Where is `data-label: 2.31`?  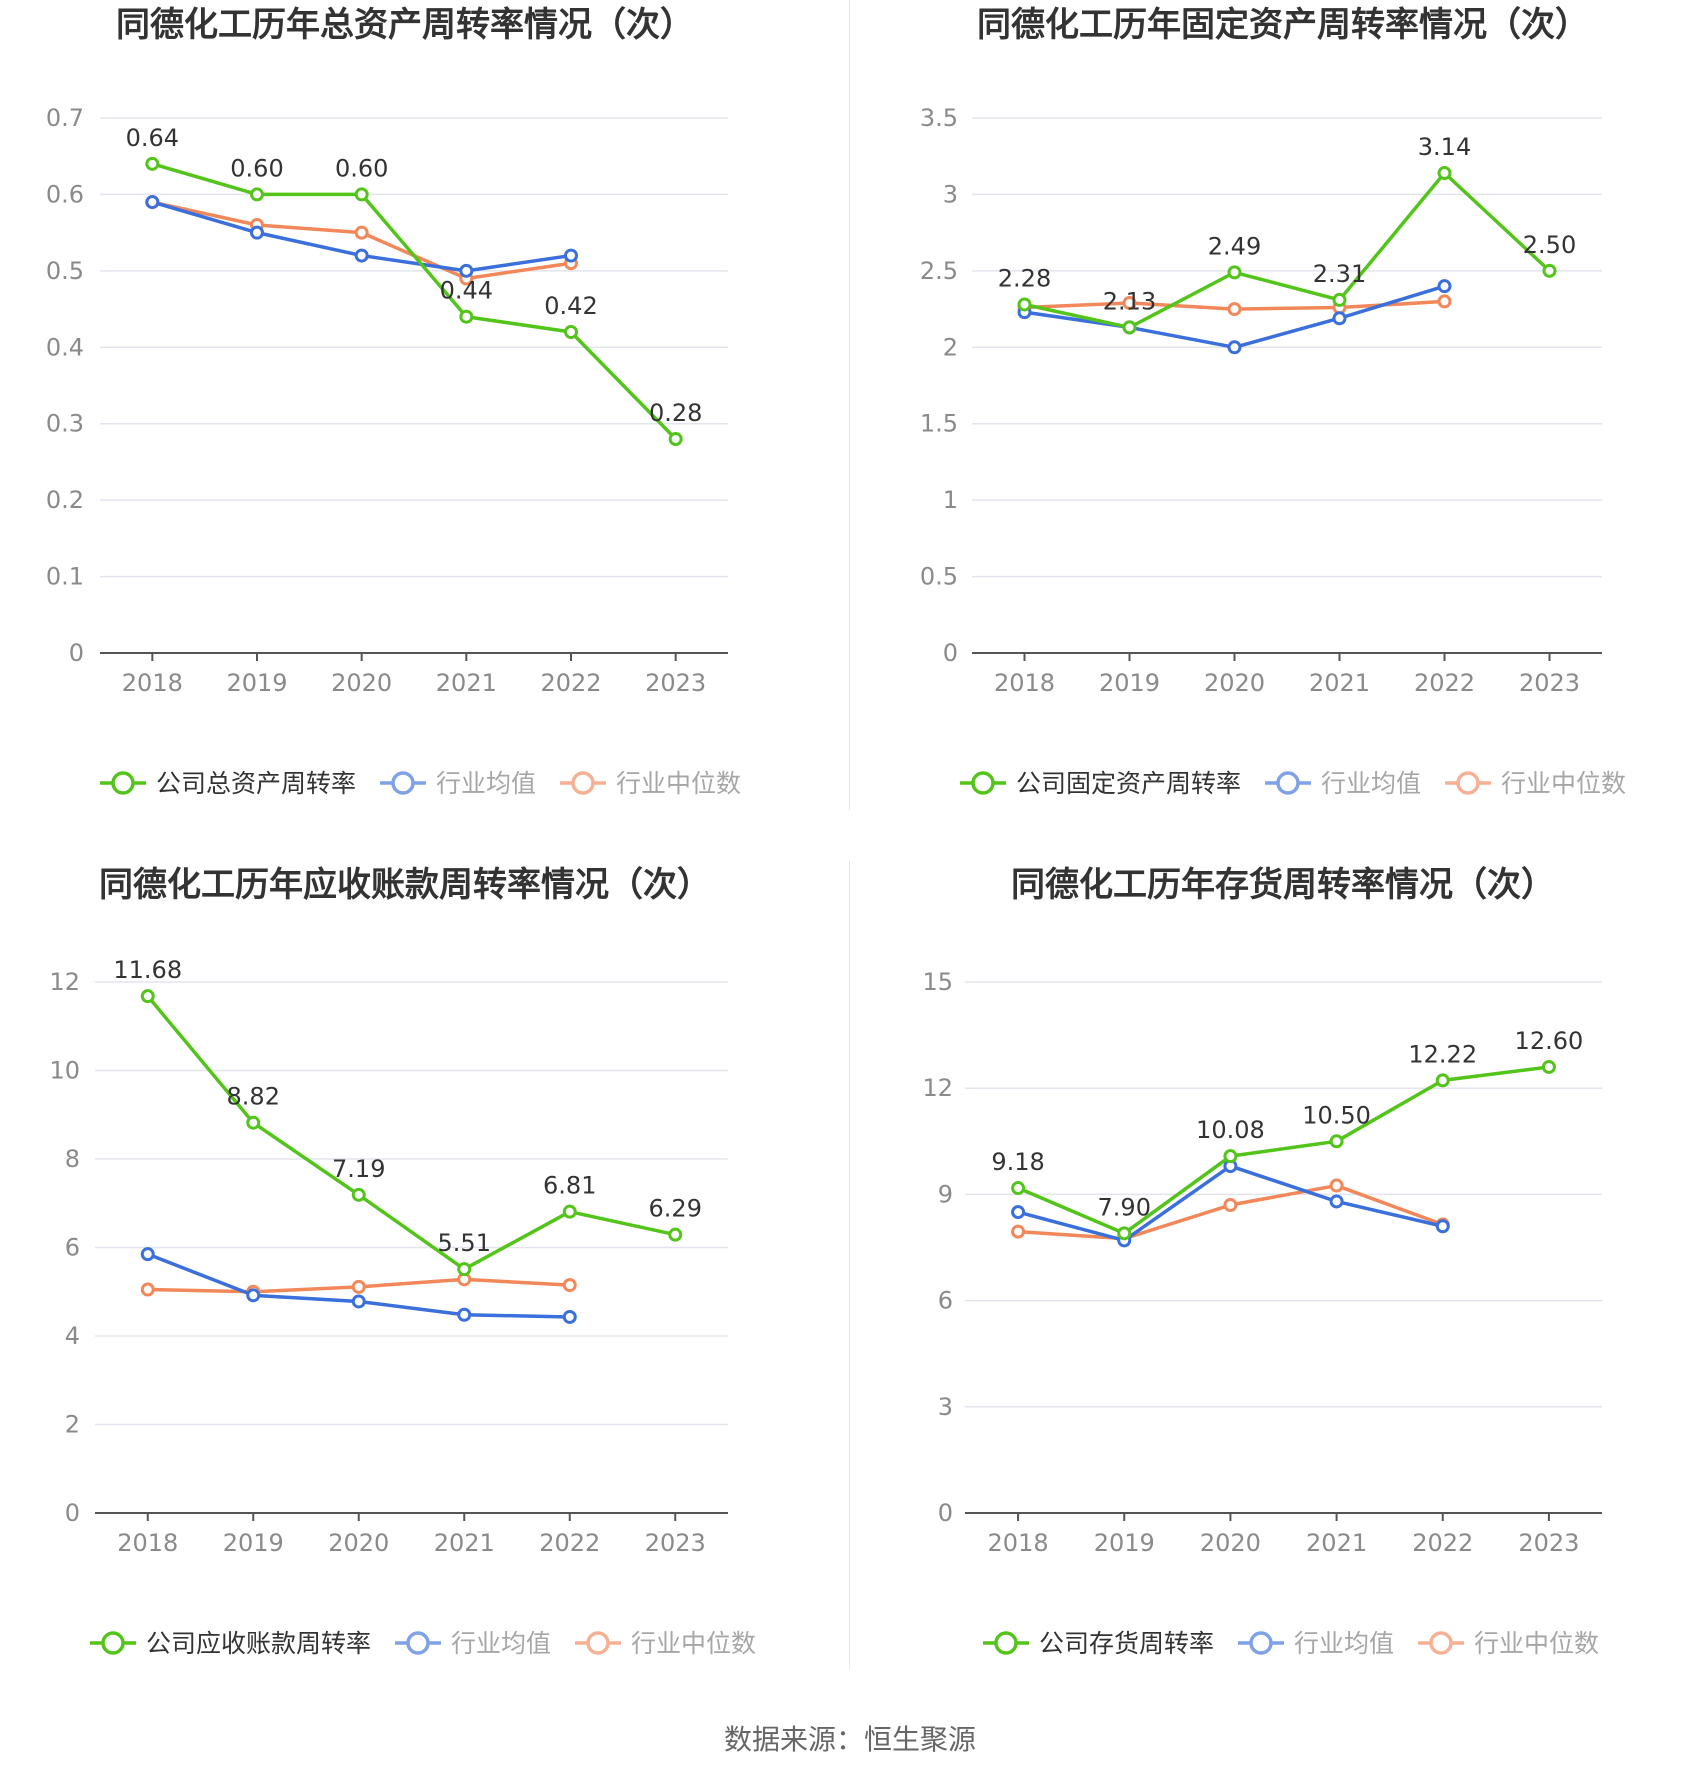 data-label: 2.31 is located at coordinates (1339, 274).